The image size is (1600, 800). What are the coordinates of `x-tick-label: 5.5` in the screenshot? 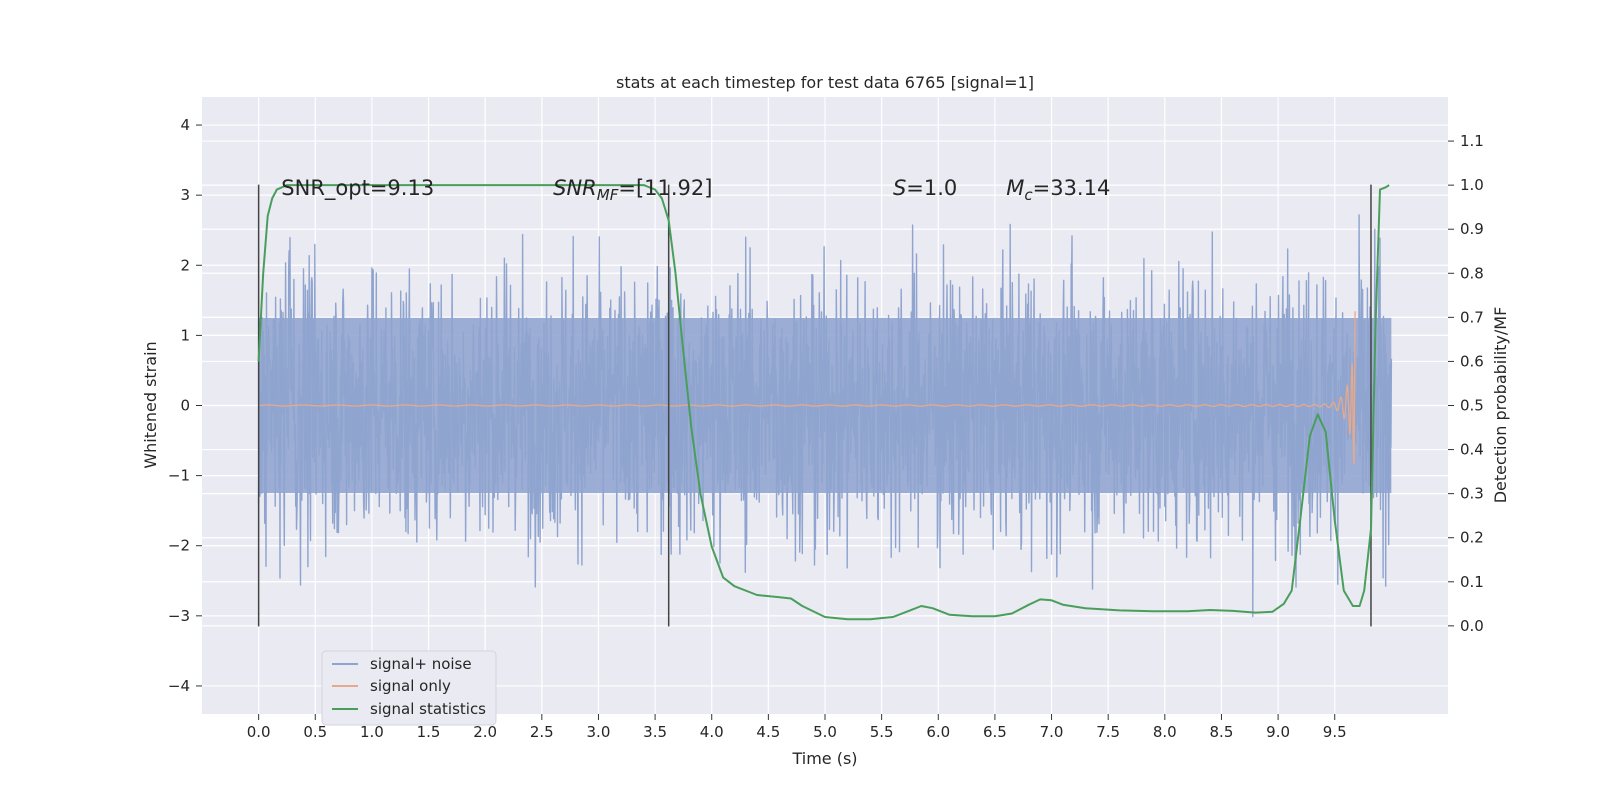 It's located at (882, 732).